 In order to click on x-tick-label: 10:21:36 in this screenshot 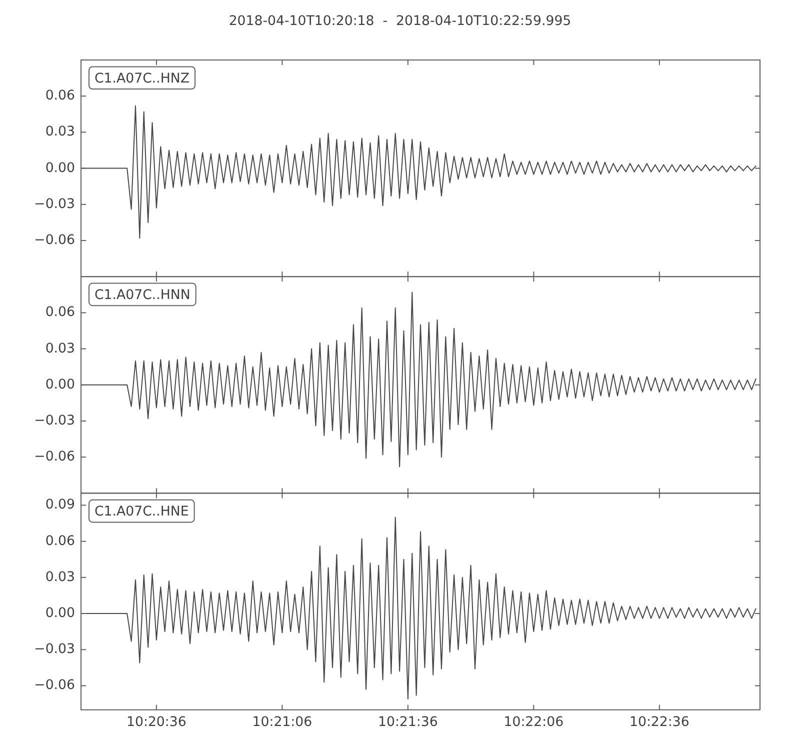, I will do `click(408, 722)`.